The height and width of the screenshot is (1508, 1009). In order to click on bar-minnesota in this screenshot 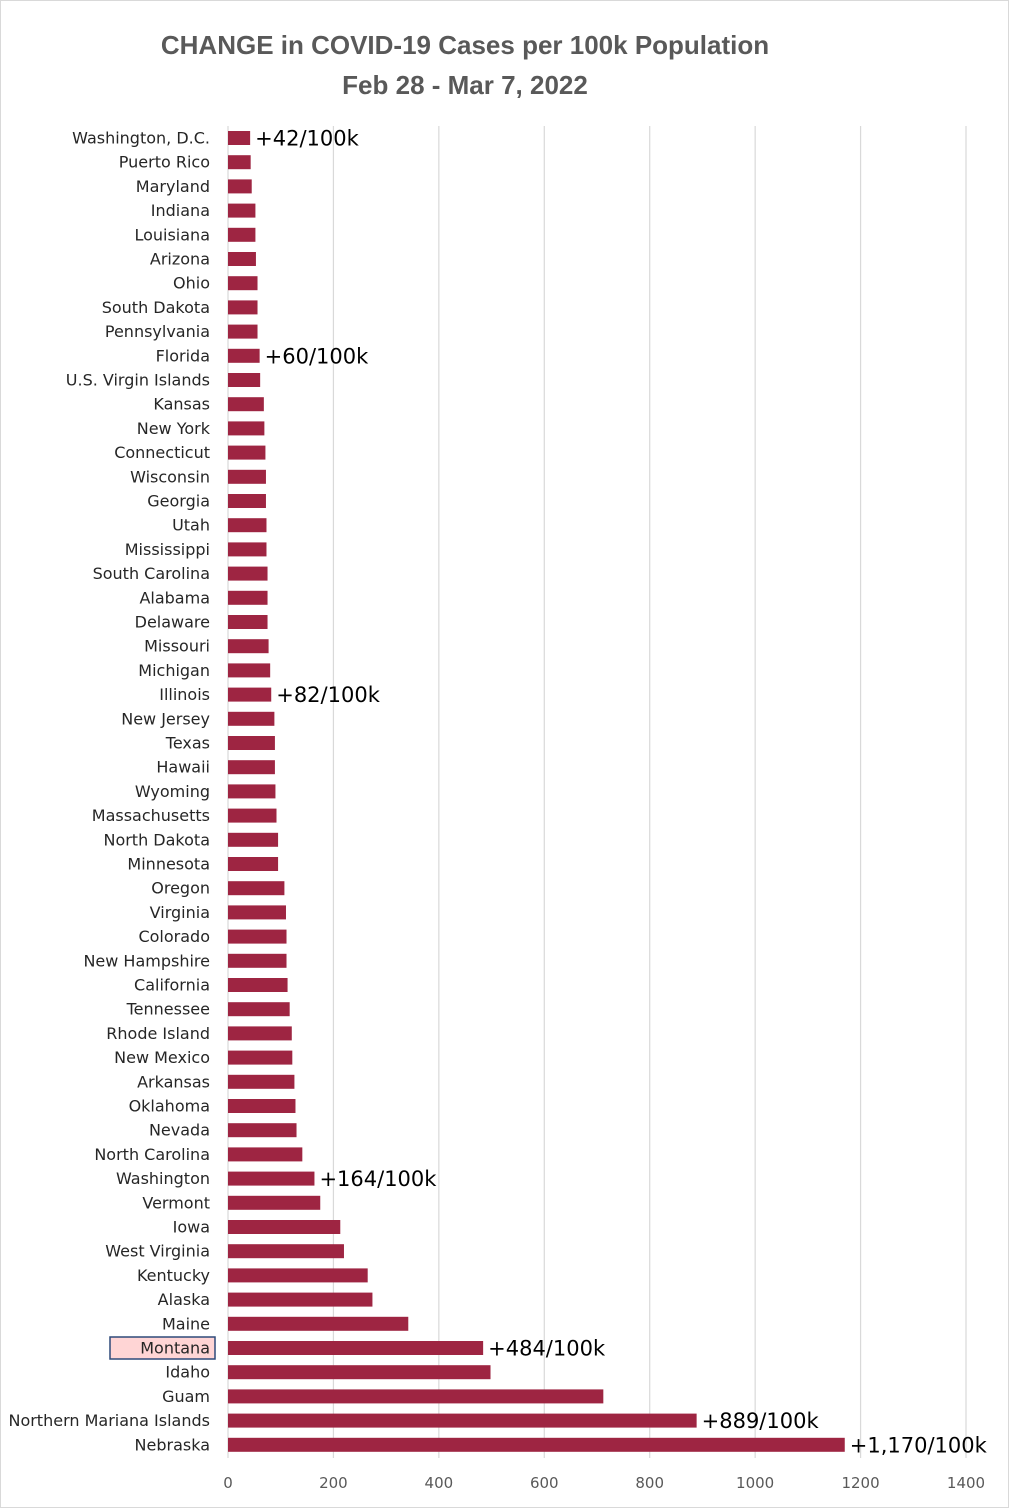, I will do `click(253, 864)`.